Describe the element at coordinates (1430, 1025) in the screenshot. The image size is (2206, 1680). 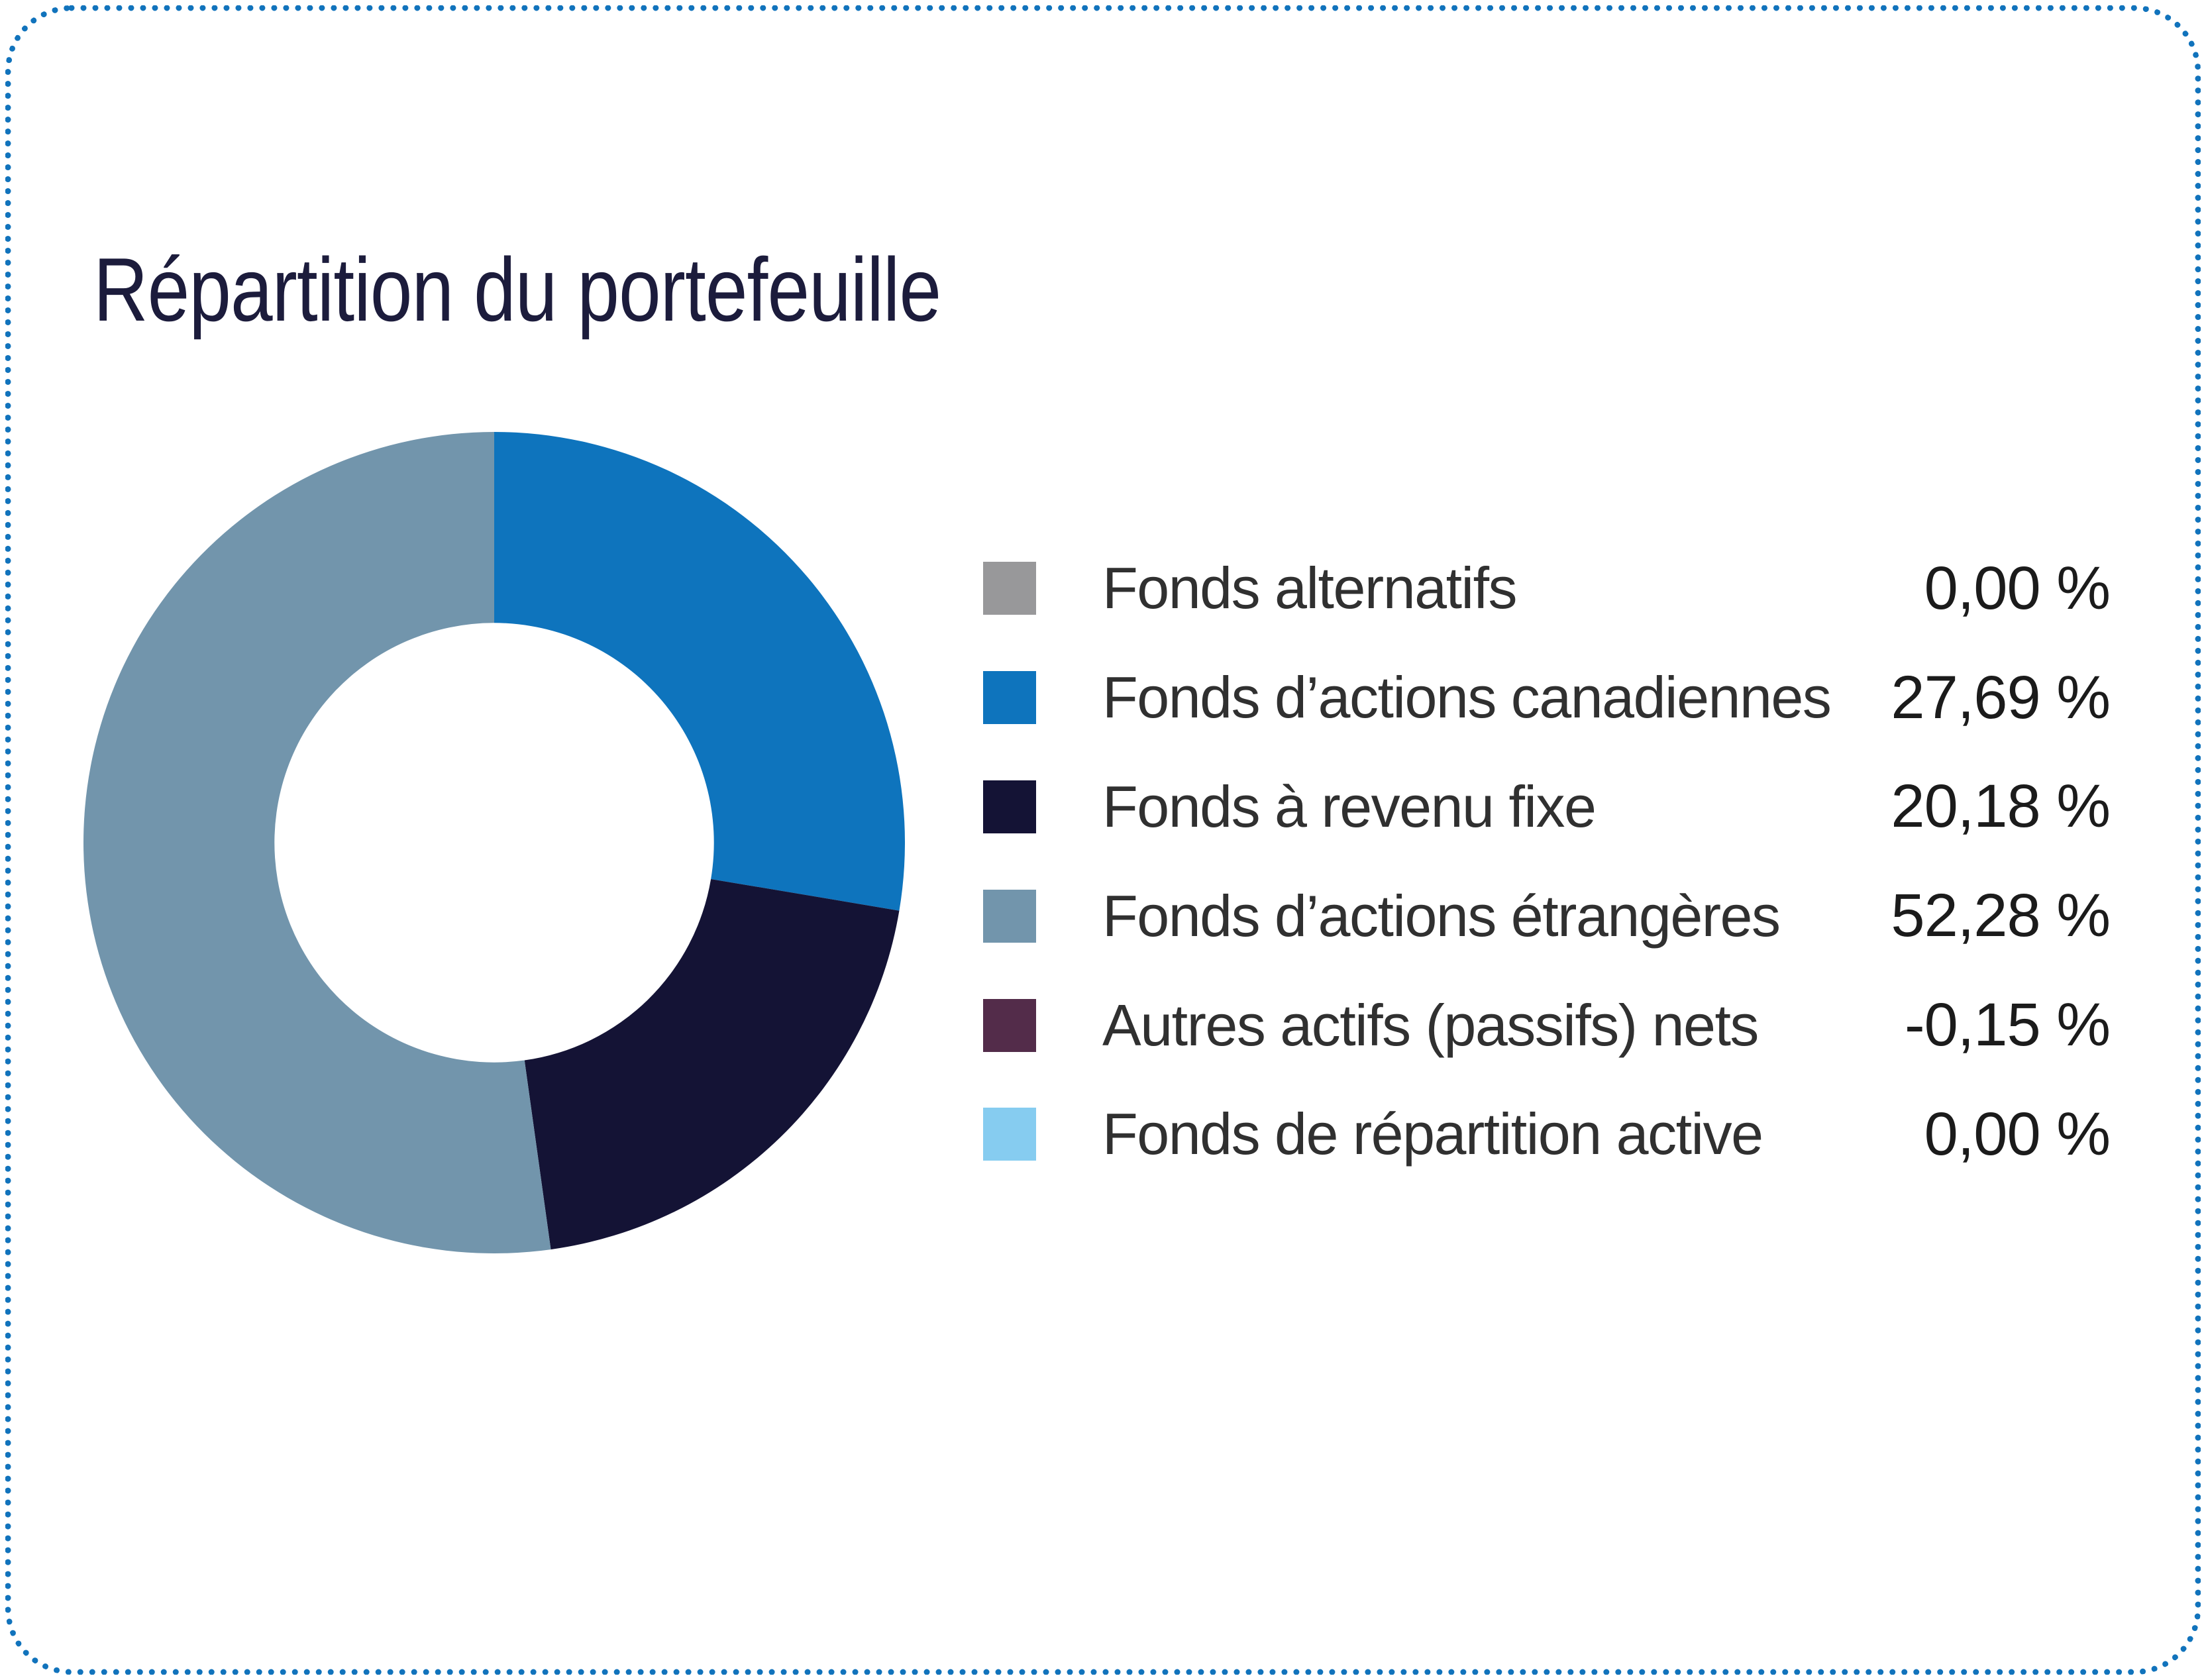
I see `legend-label: Autres actifs (passifs) nets` at that location.